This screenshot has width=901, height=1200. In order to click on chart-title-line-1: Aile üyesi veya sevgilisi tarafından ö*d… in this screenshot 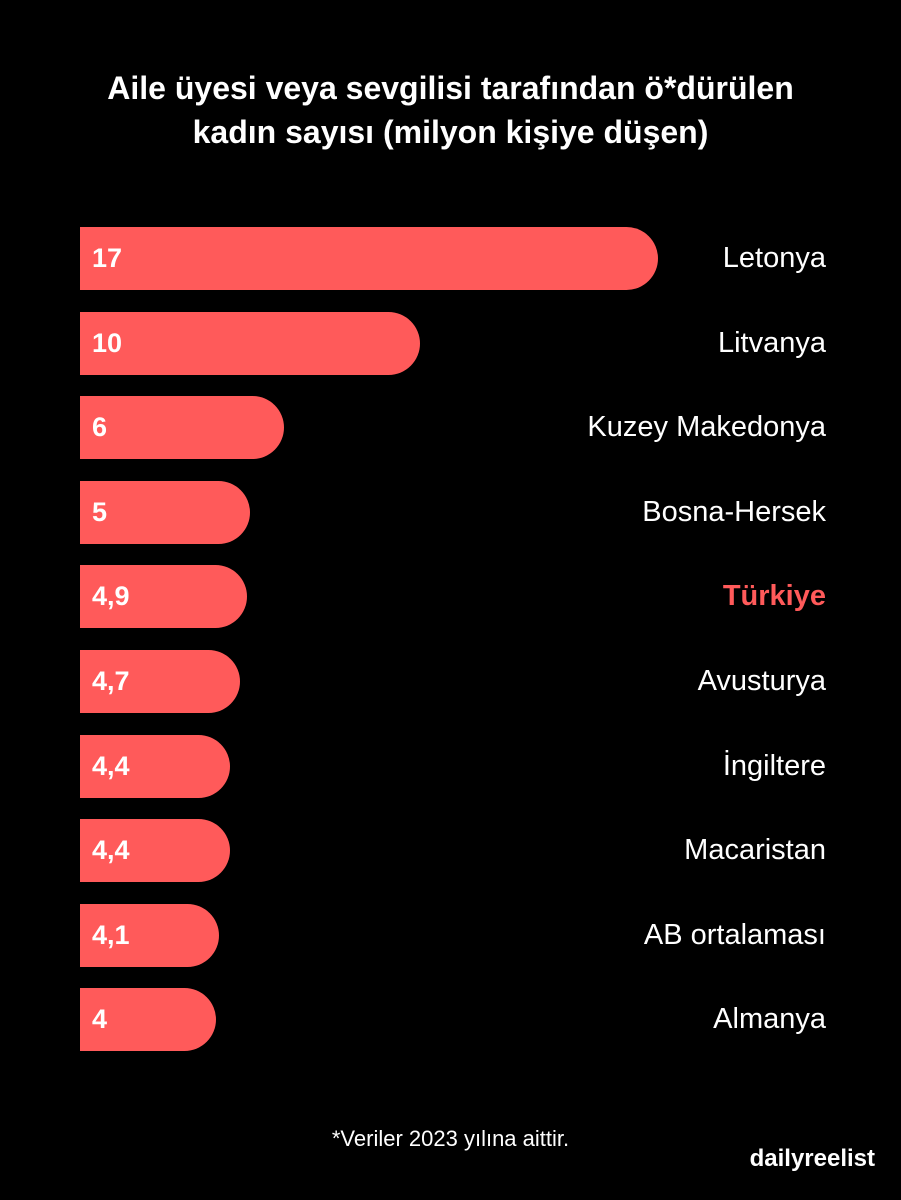, I will do `click(450, 88)`.